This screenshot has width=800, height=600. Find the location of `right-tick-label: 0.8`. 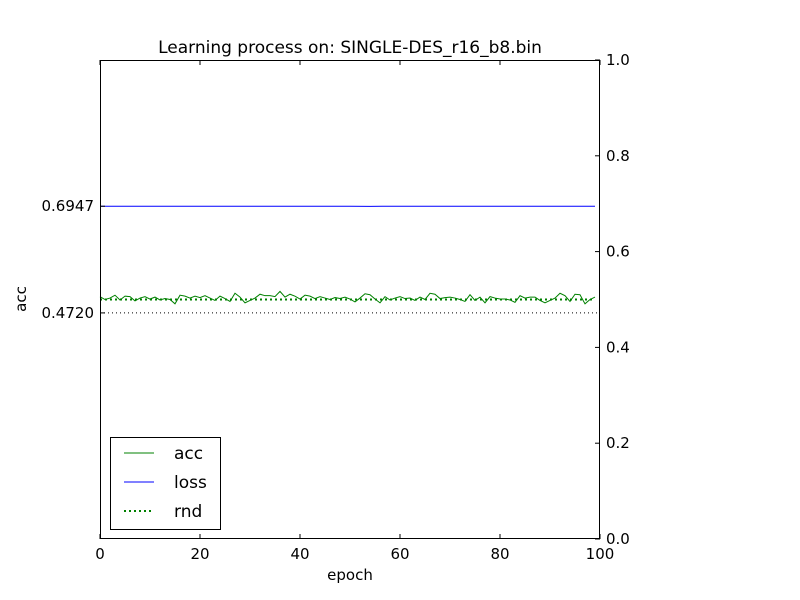

right-tick-label: 0.8 is located at coordinates (618, 156).